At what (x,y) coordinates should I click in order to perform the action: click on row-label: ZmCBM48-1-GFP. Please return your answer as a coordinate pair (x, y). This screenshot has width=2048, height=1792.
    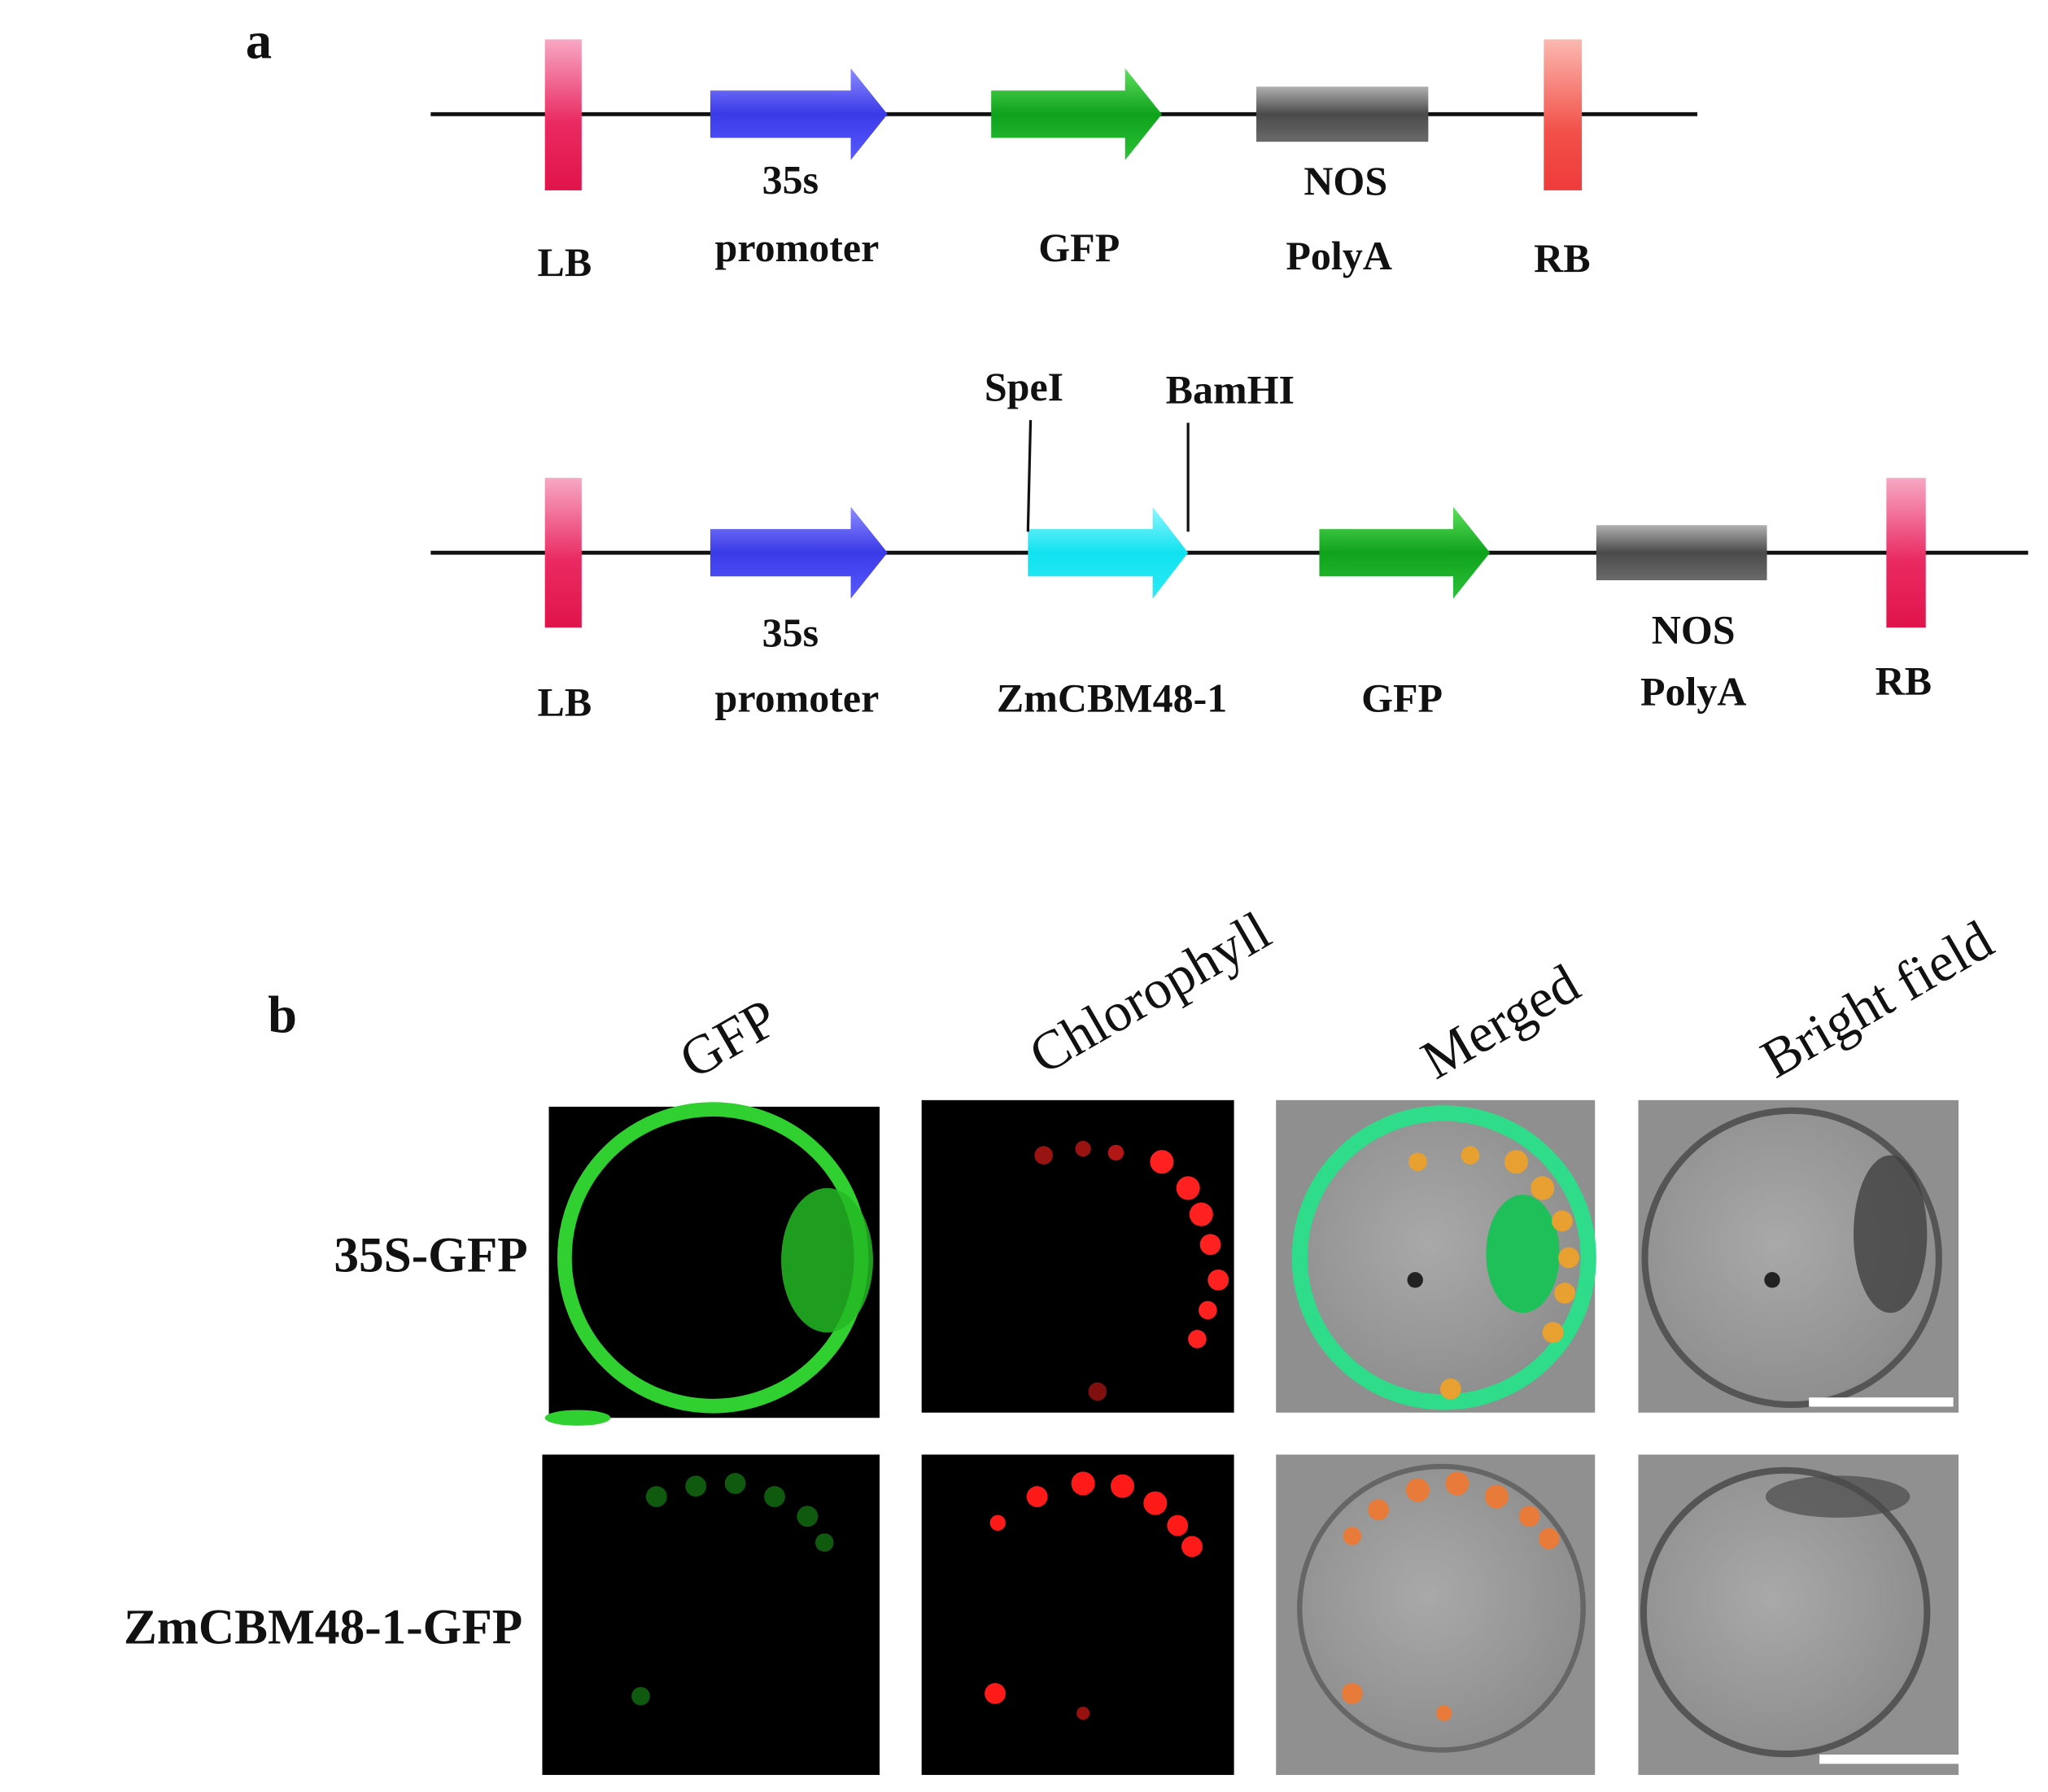
    Looking at the image, I should click on (323, 1626).